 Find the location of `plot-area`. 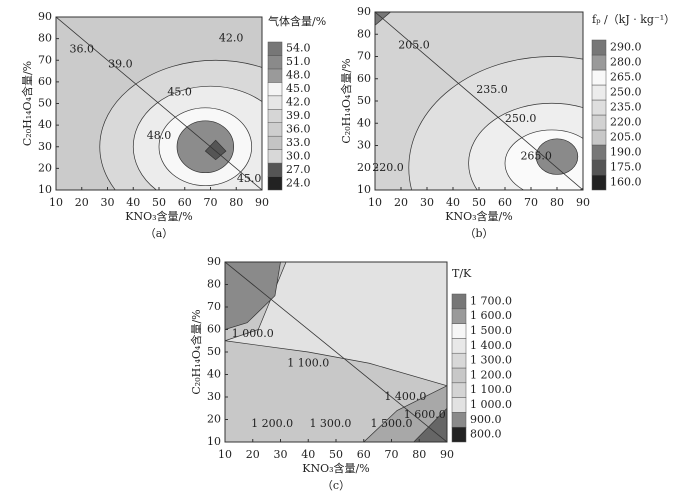

plot-area is located at coordinates (159, 103).